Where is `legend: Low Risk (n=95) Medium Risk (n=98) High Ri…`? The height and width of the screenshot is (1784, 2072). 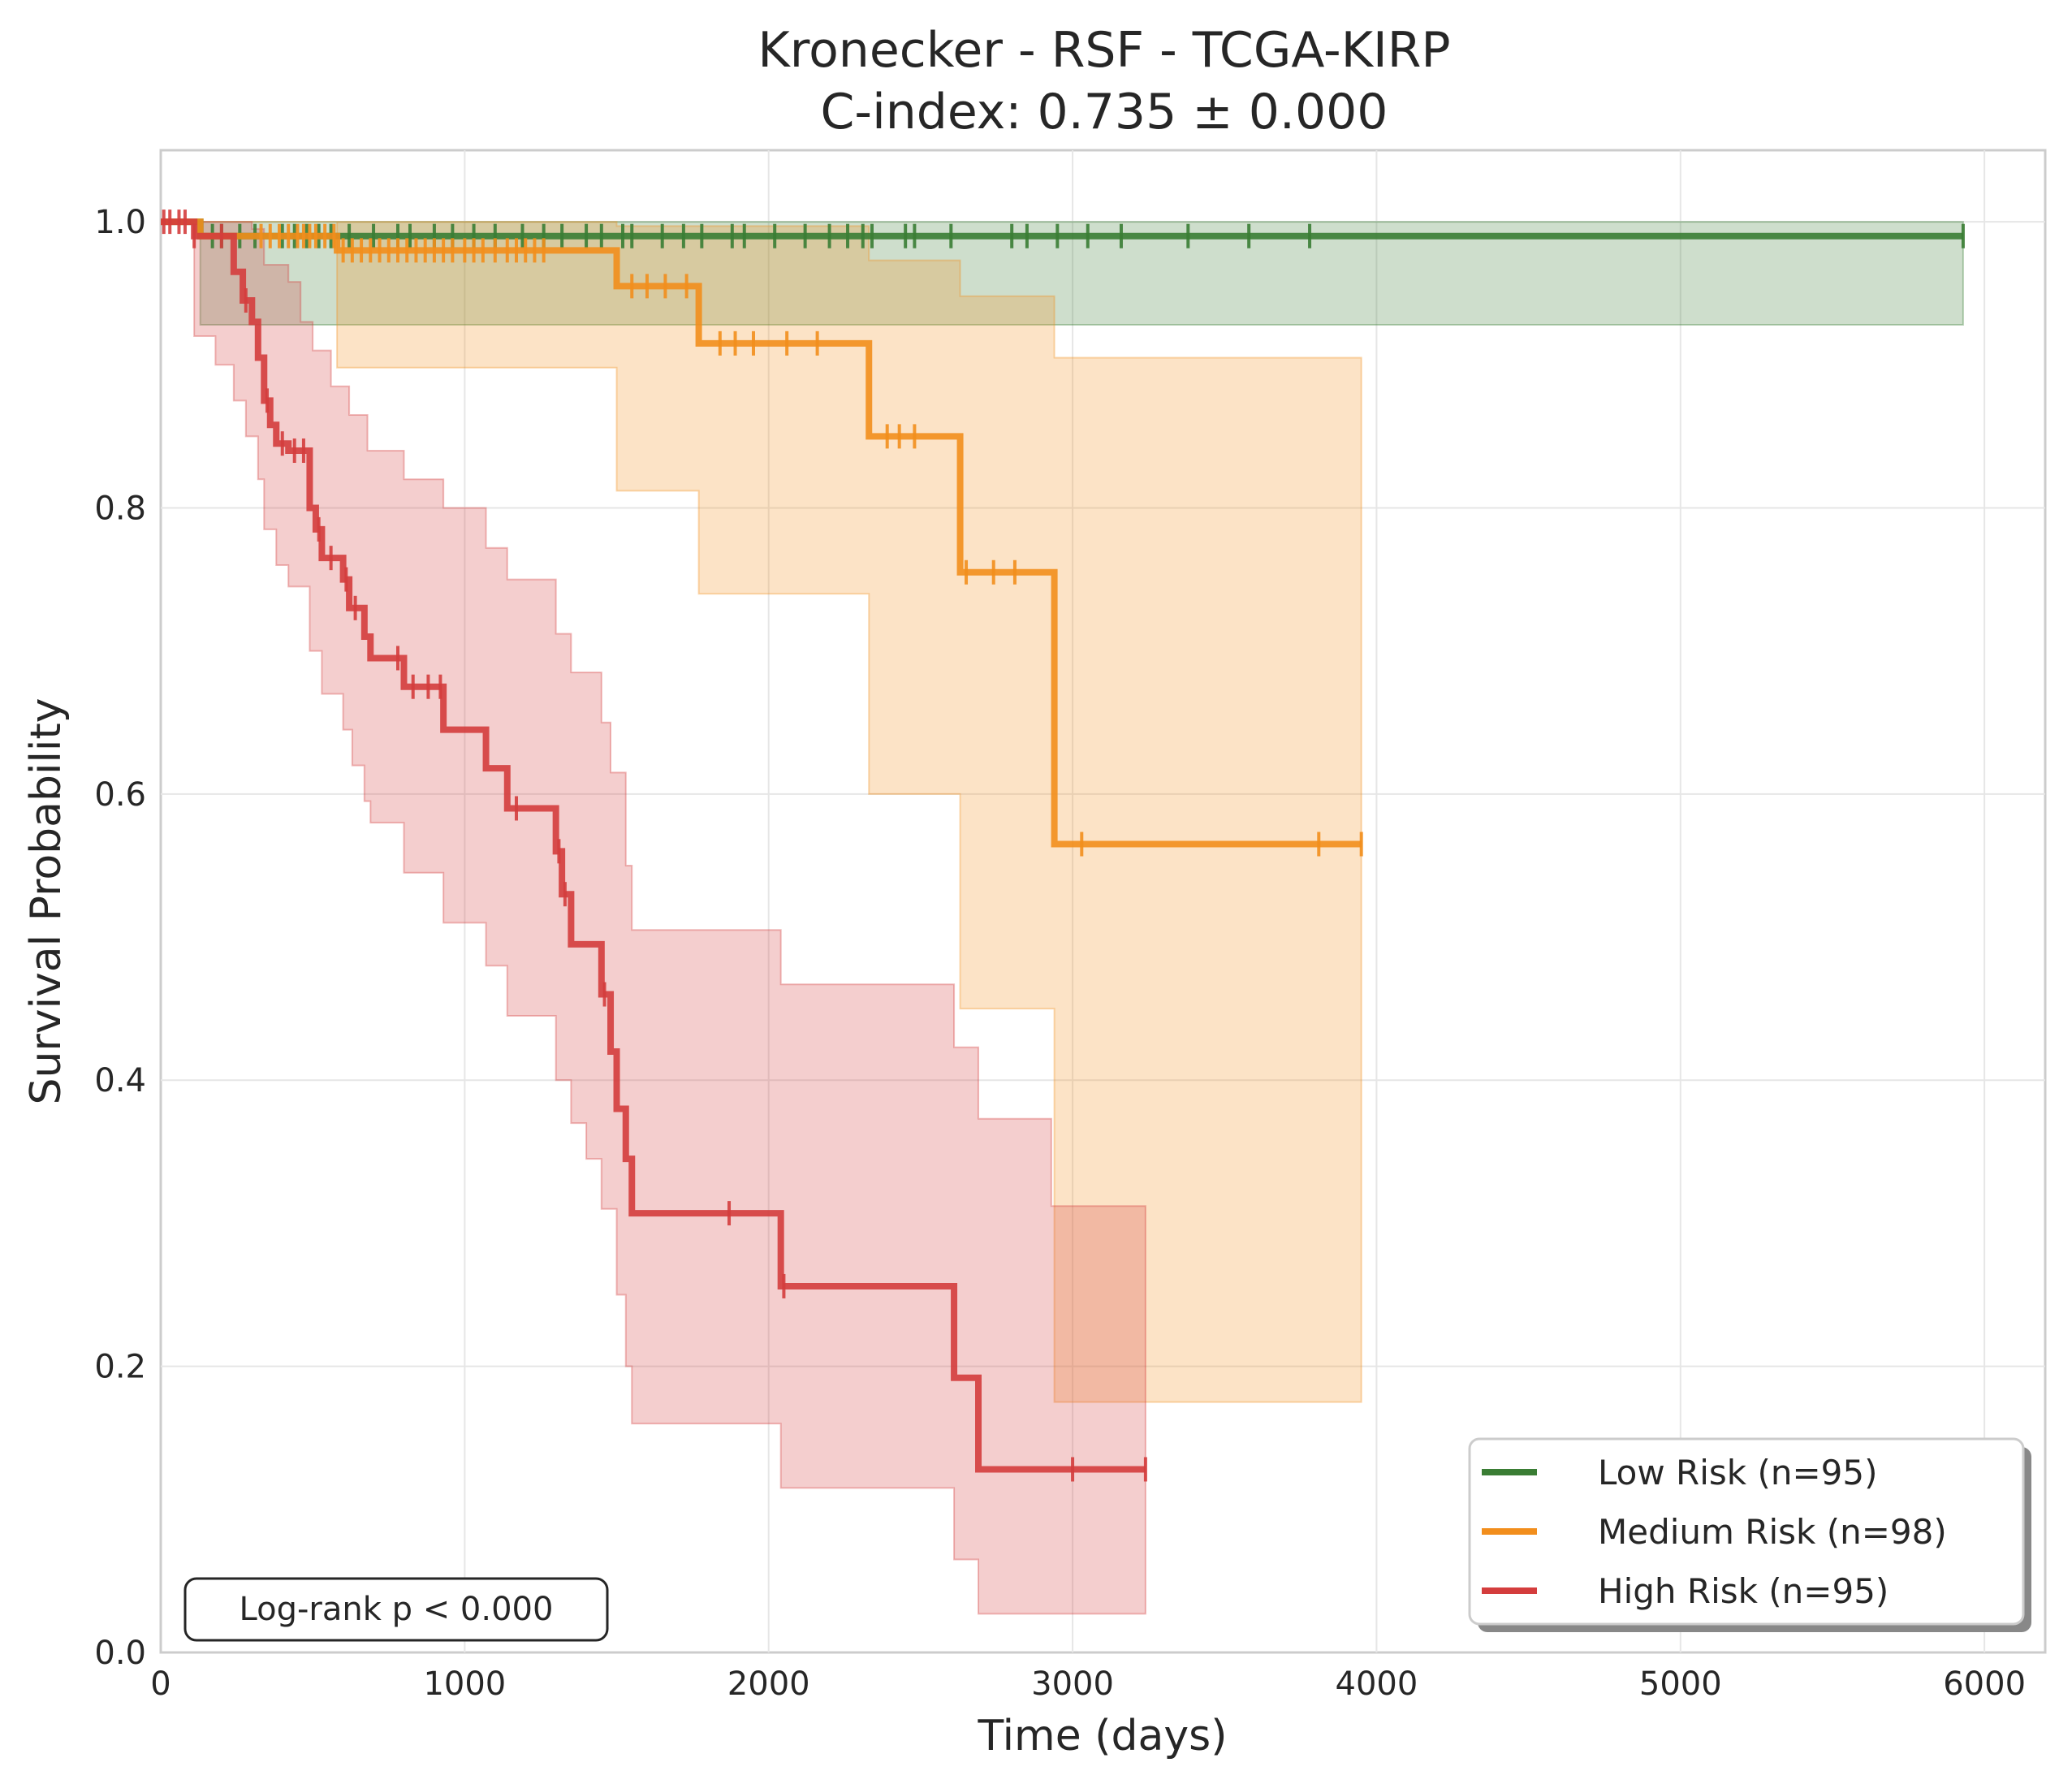
legend: Low Risk (n=95) Medium Risk (n=98) High Ri… is located at coordinates (1749, 1534).